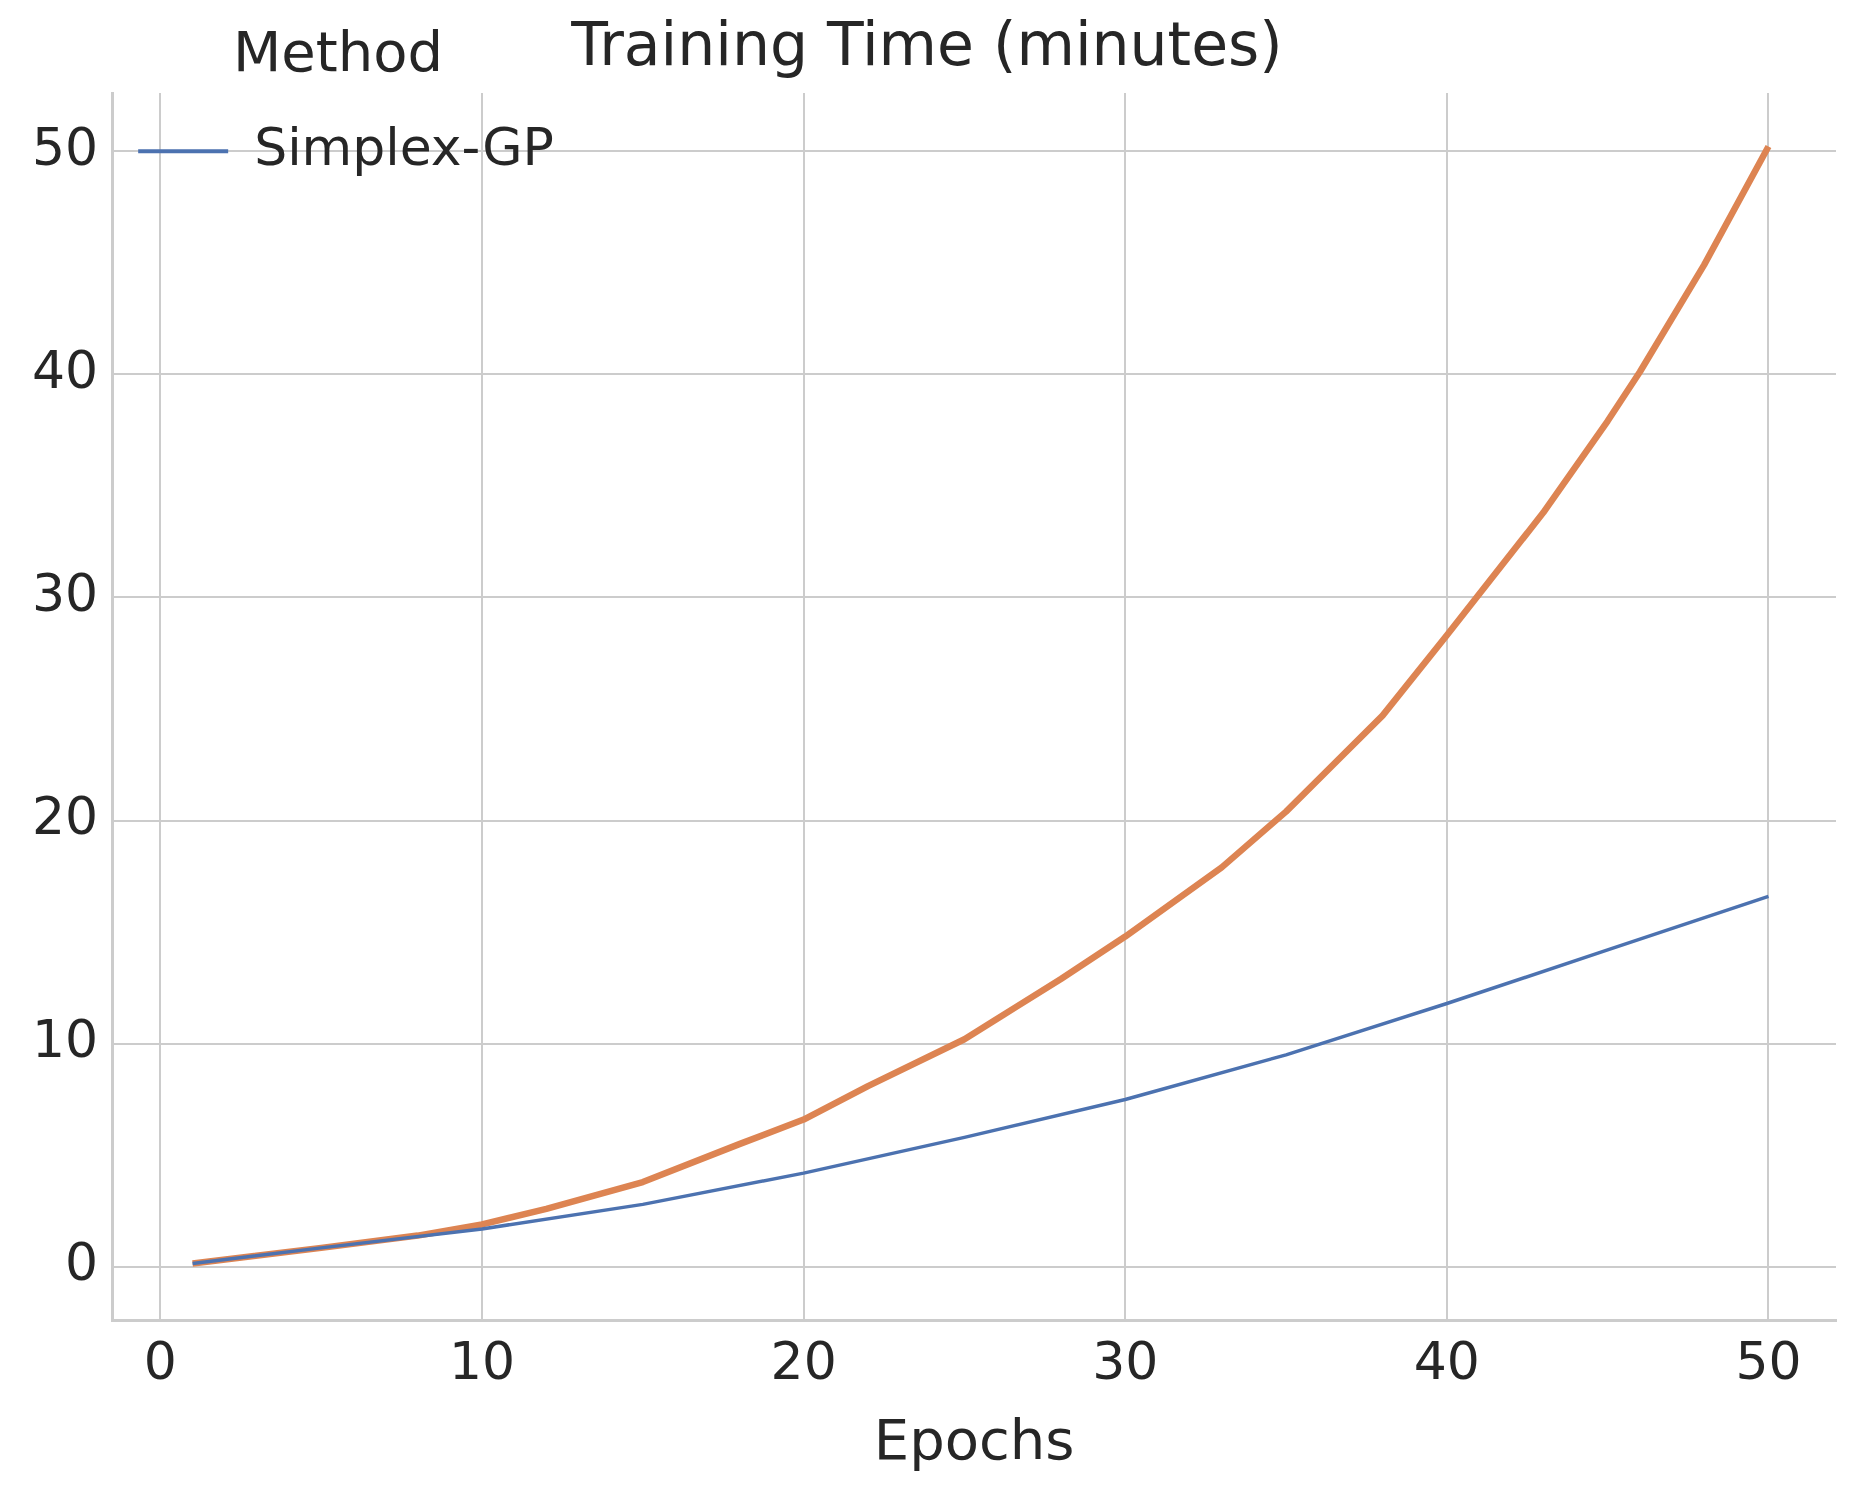 The height and width of the screenshot is (1487, 1874). Describe the element at coordinates (82, 1262) in the screenshot. I see `y-tick-label: 0` at that location.